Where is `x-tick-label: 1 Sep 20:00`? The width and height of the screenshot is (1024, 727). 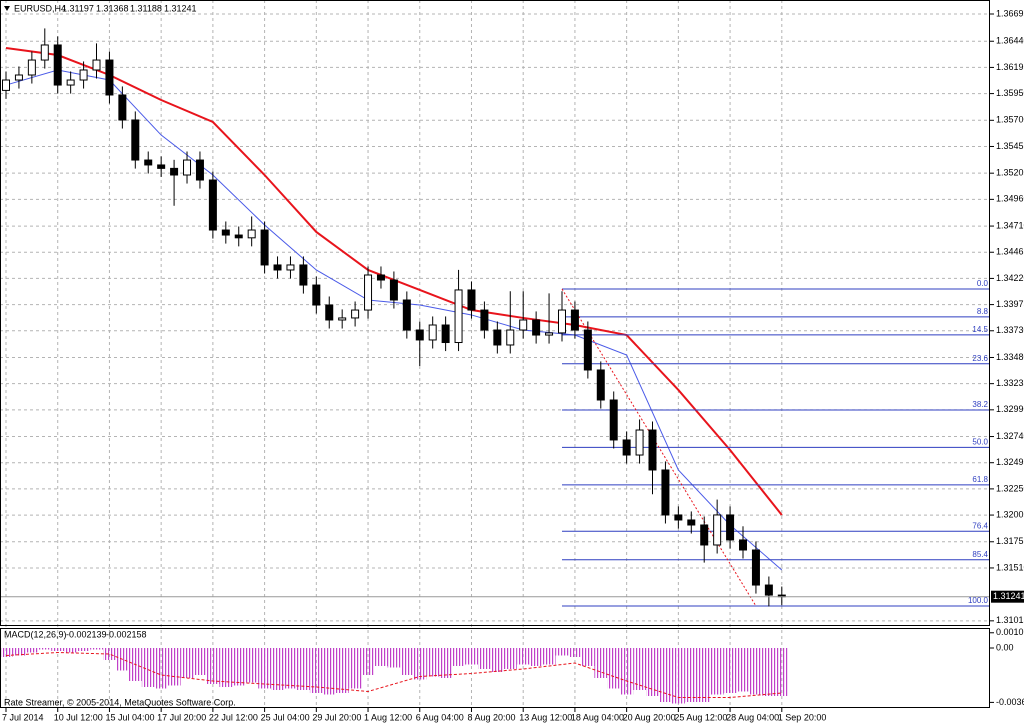 x-tick-label: 1 Sep 20:00 is located at coordinates (802, 717).